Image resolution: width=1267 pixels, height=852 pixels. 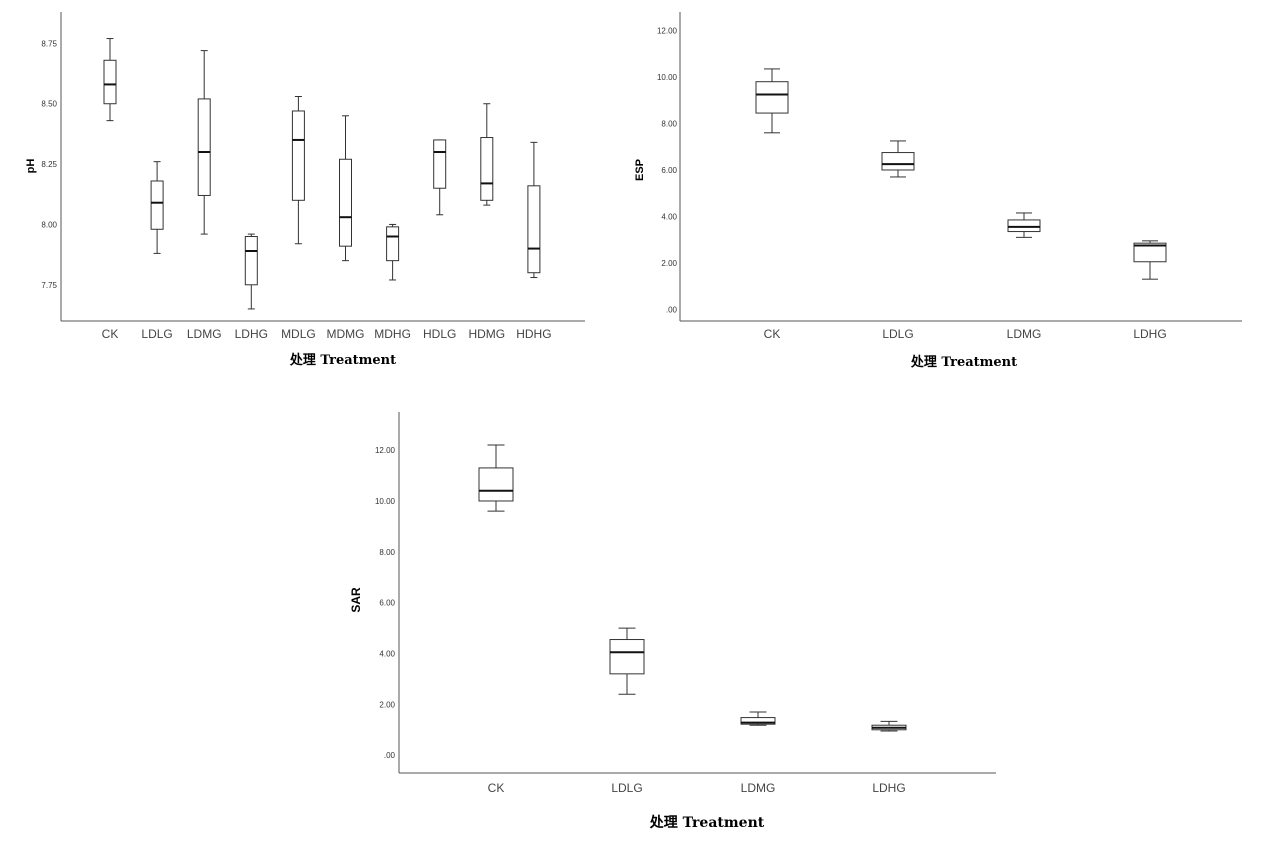 What do you see at coordinates (888, 788) in the screenshot?
I see `sar-x-tick-label: LDHG` at bounding box center [888, 788].